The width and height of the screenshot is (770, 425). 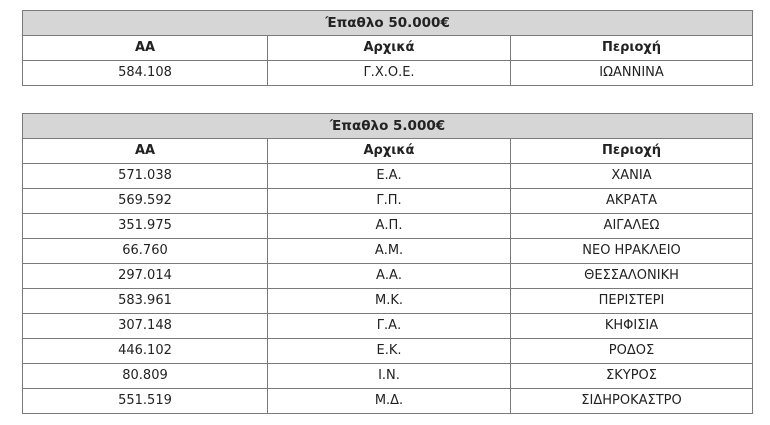 I want to click on table-row: 307.148 Γ.Α. ΚΗΦΙΣΙΑ, so click(x=388, y=326).